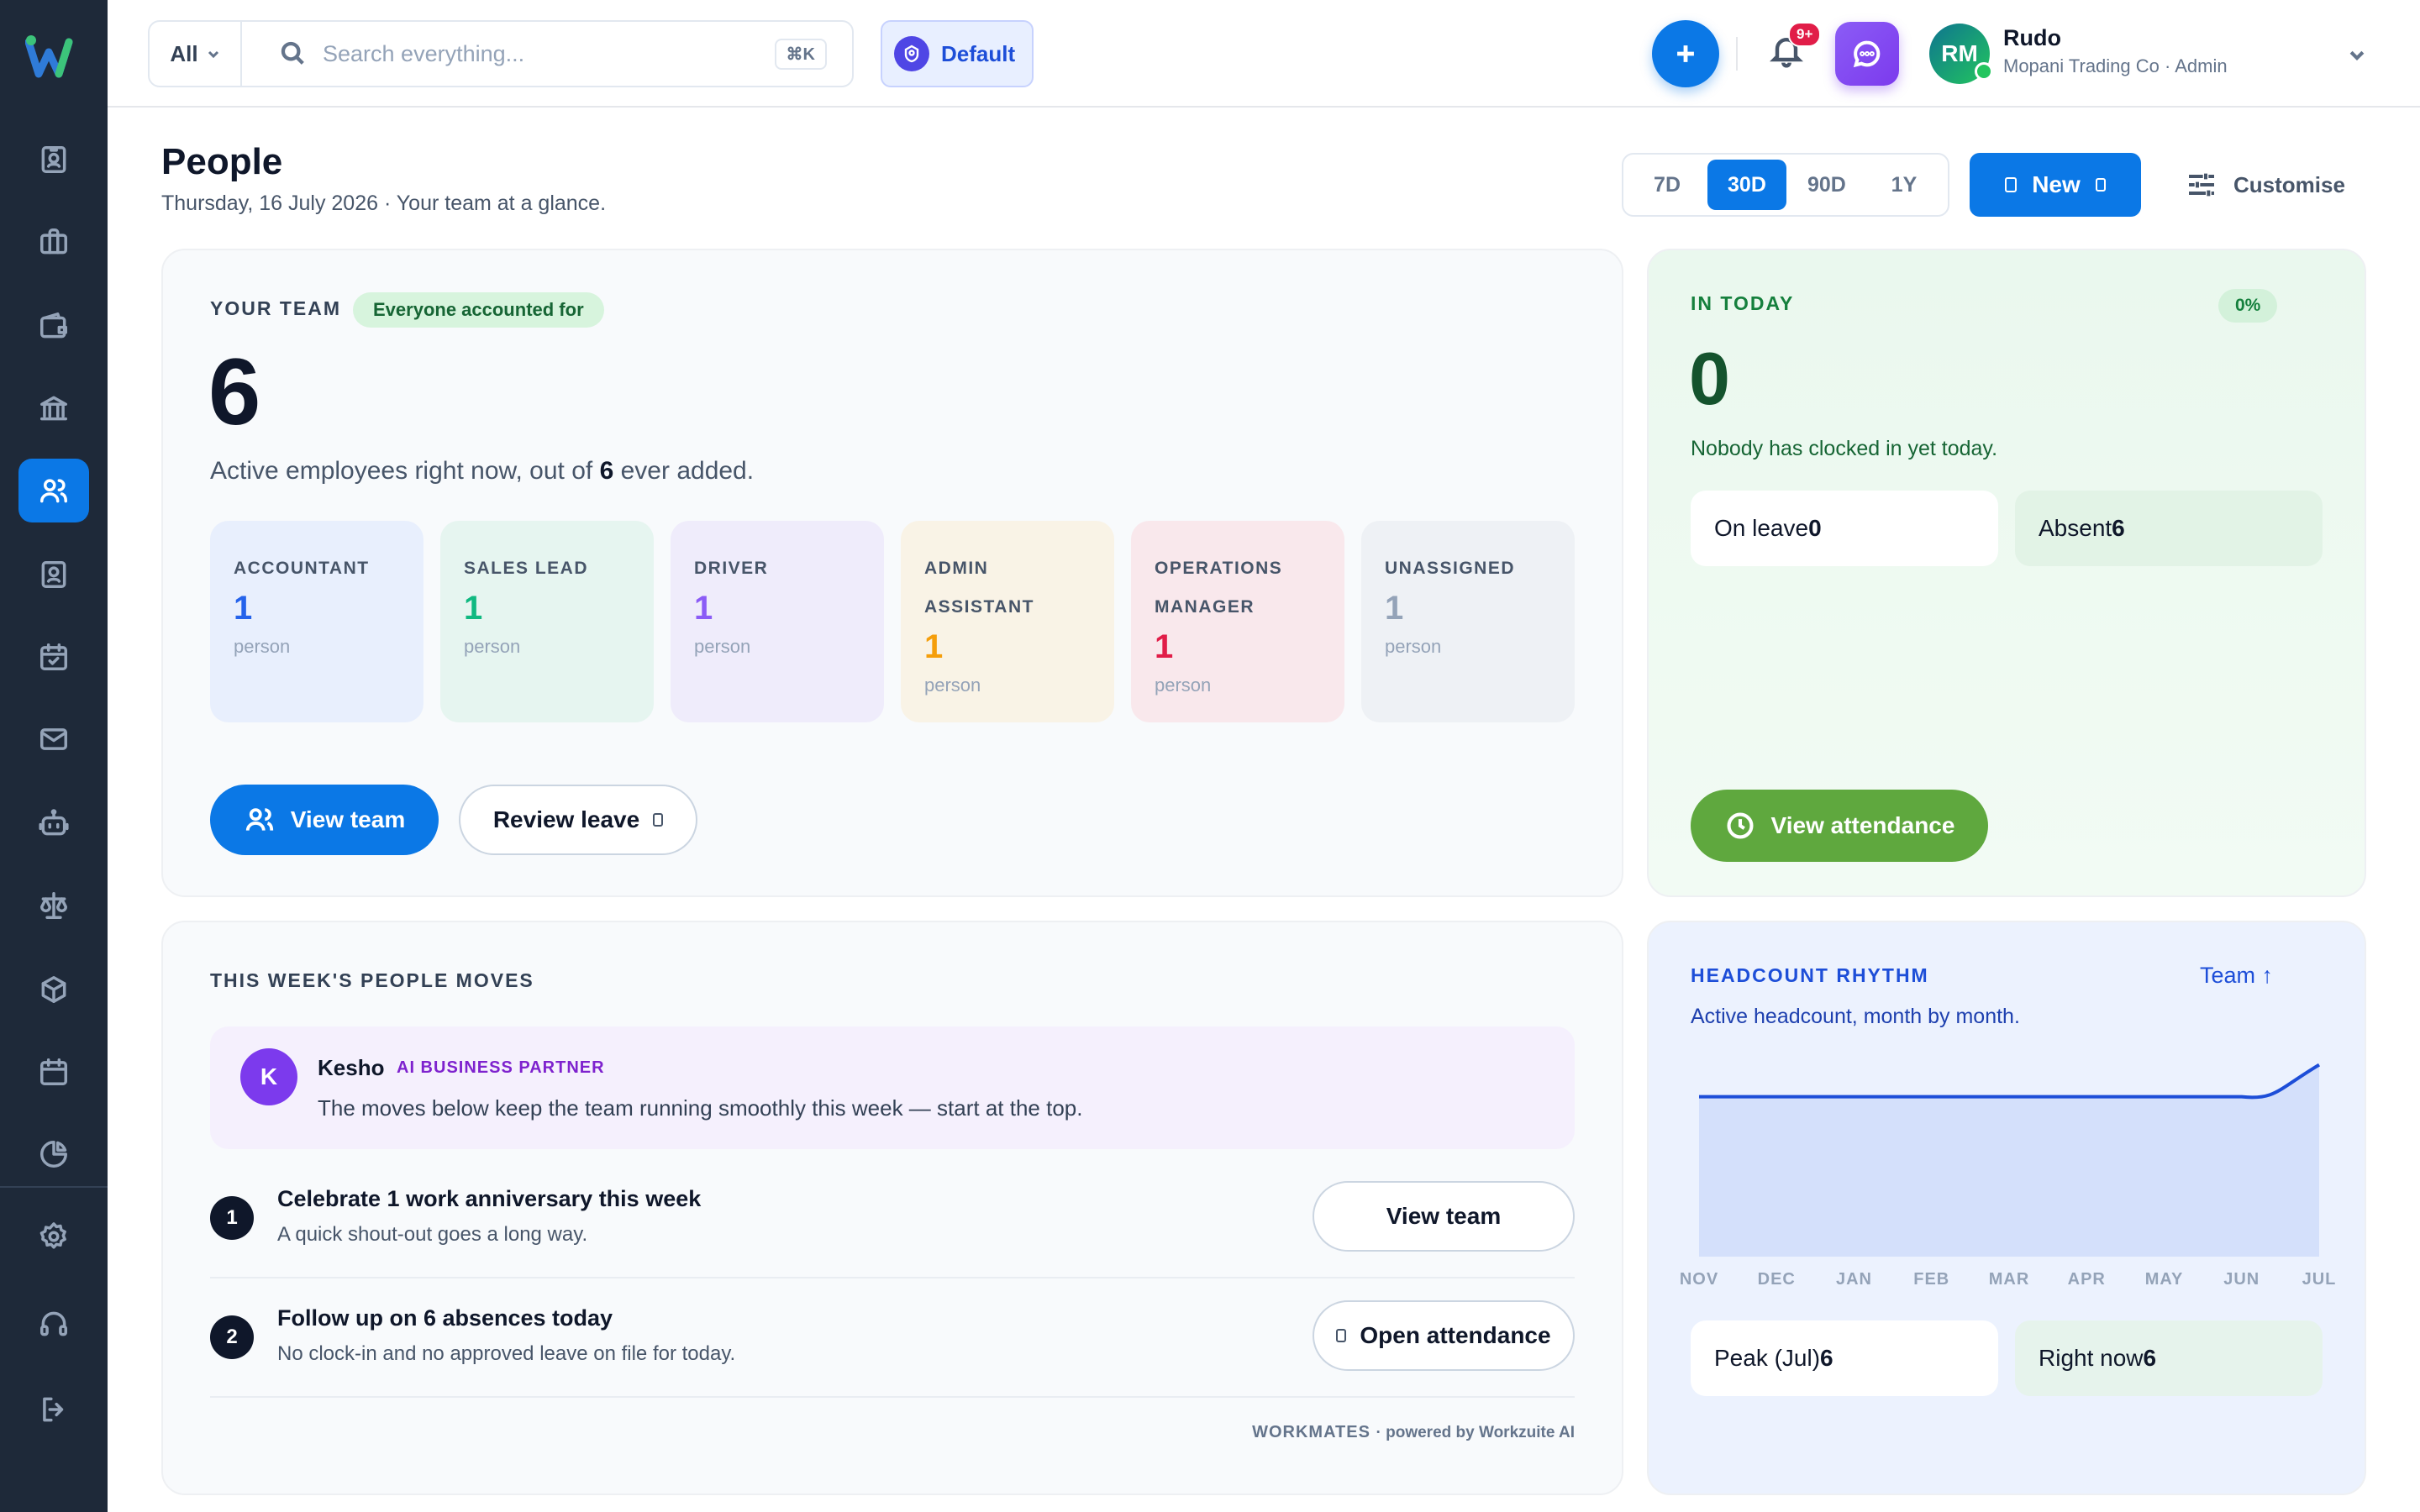 The height and width of the screenshot is (1512, 2420). What do you see at coordinates (893, 1087) in the screenshot?
I see `assistant-message-box` at bounding box center [893, 1087].